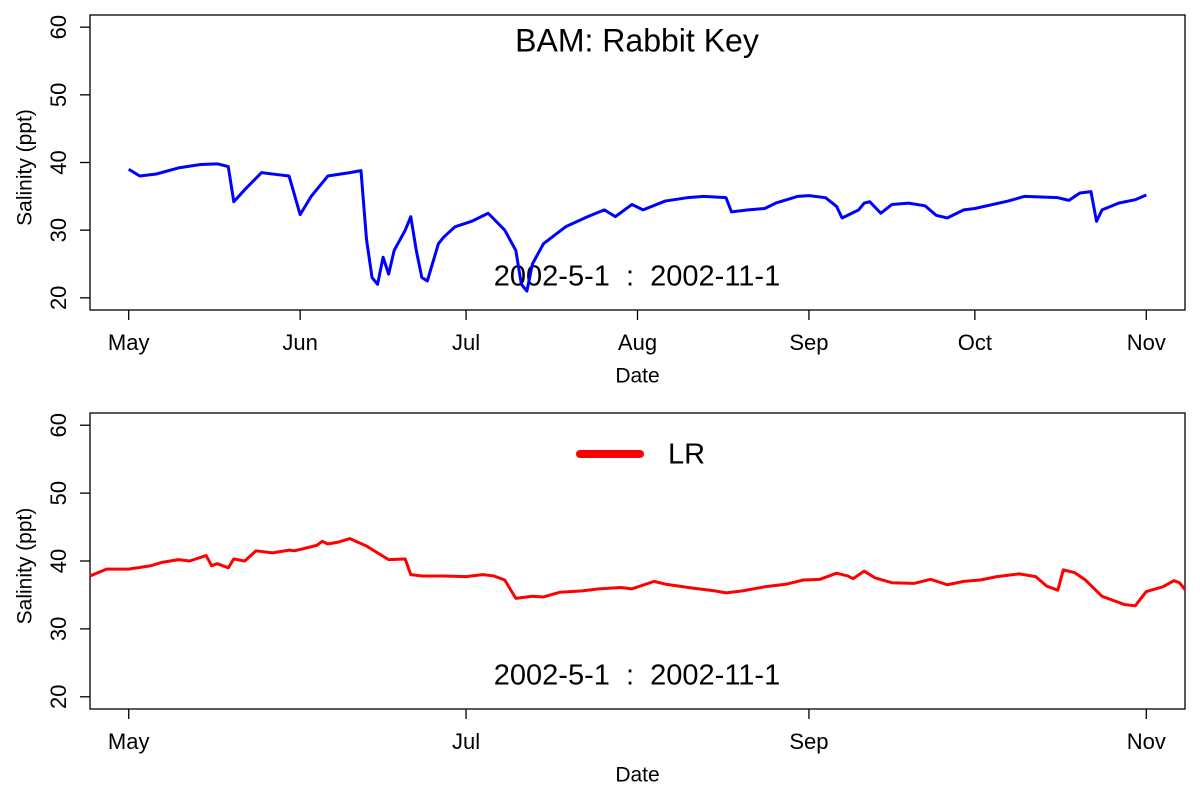 This screenshot has height=800, width=1200. Describe the element at coordinates (686, 455) in the screenshot. I see `legend-label: LR` at that location.